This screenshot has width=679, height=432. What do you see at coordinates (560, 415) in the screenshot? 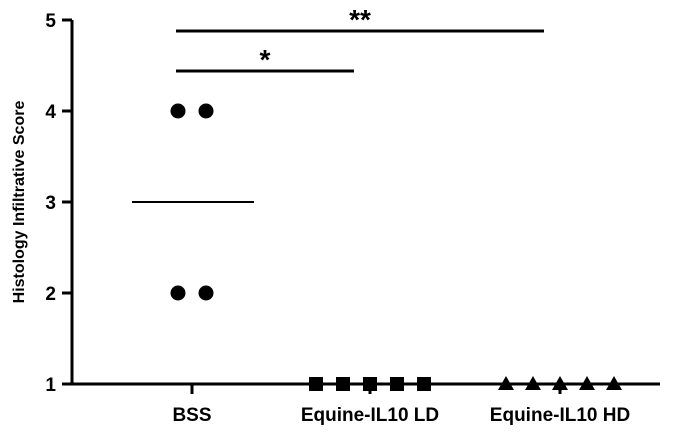
I see `x-tick-label: Equine-IL10 HD` at bounding box center [560, 415].